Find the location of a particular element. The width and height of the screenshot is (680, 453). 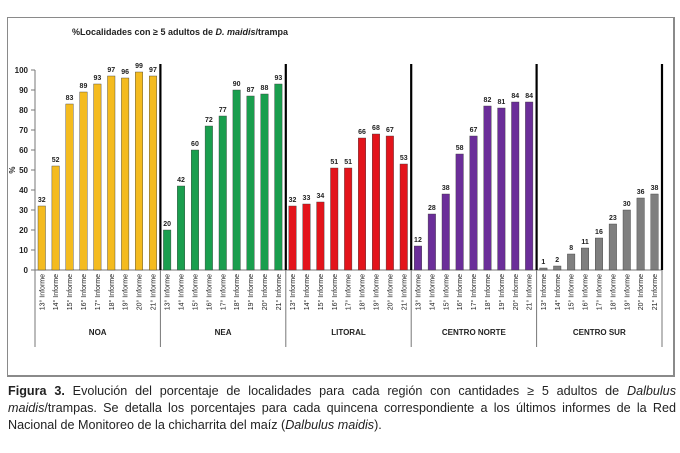

data-label: 20 is located at coordinates (167, 224).